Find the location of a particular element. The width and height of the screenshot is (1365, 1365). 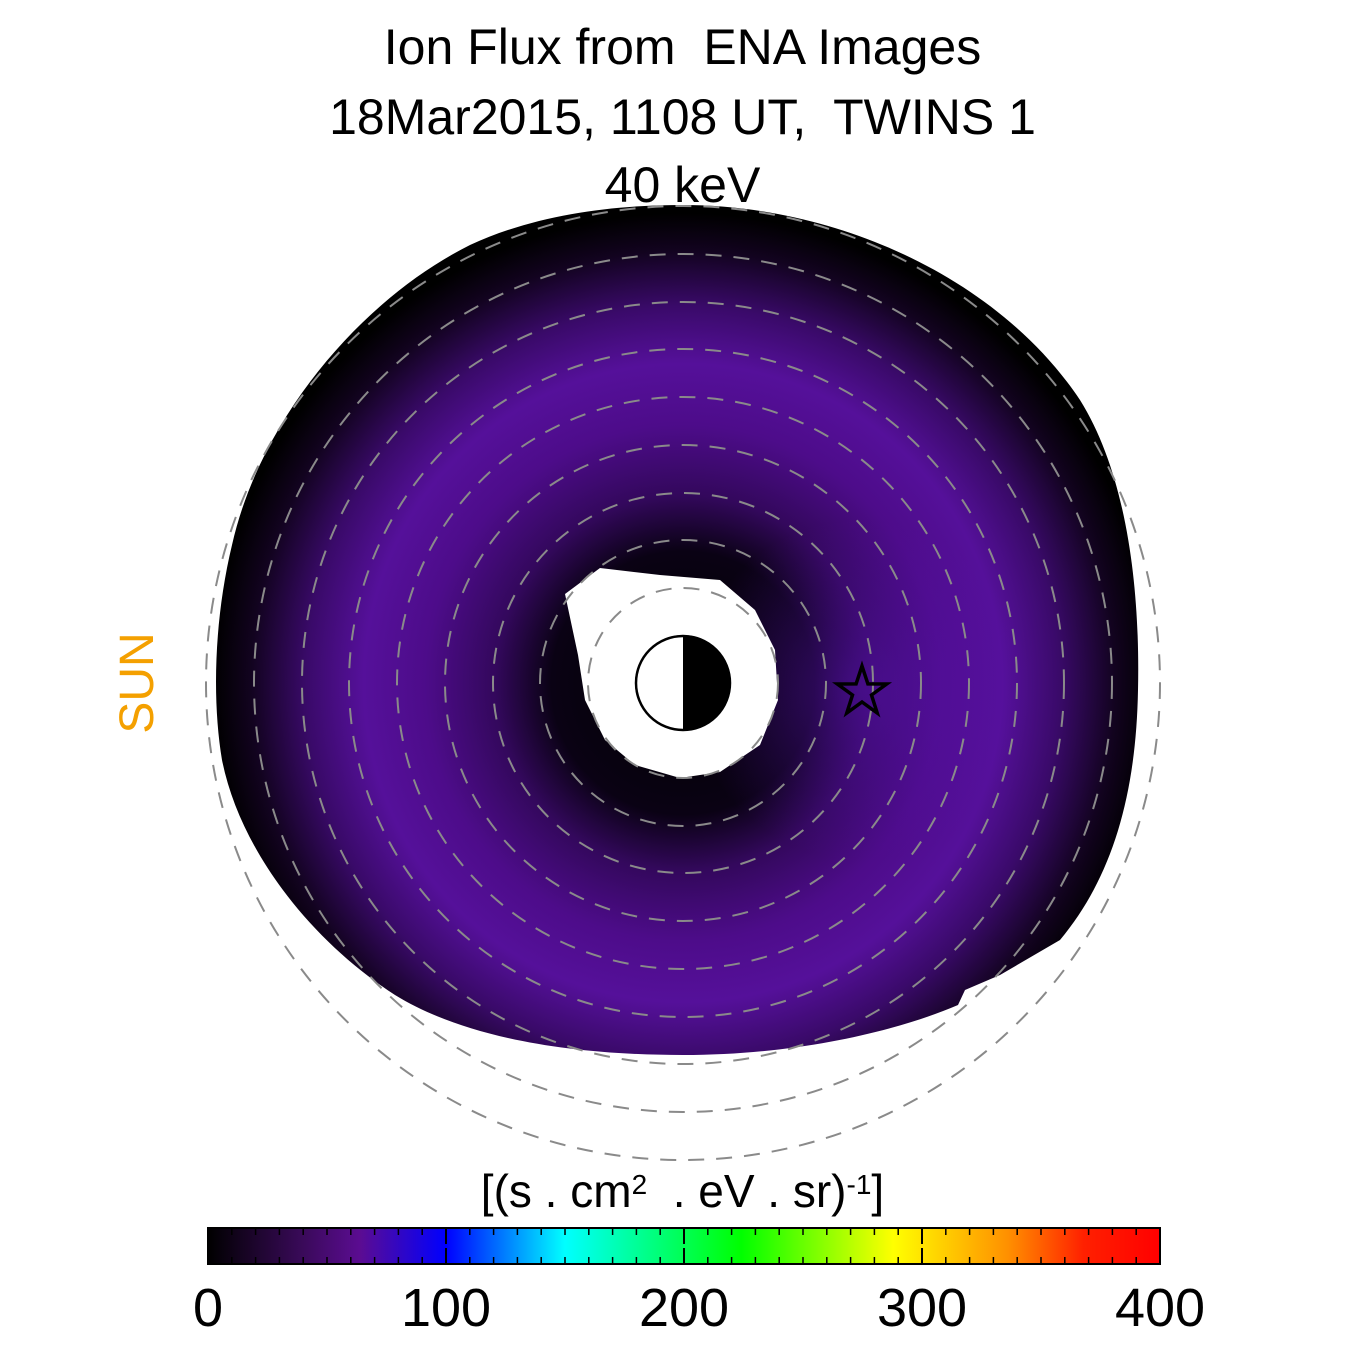

chart-title-line-1: Ion Flux from ENA Images is located at coordinates (682, 47).